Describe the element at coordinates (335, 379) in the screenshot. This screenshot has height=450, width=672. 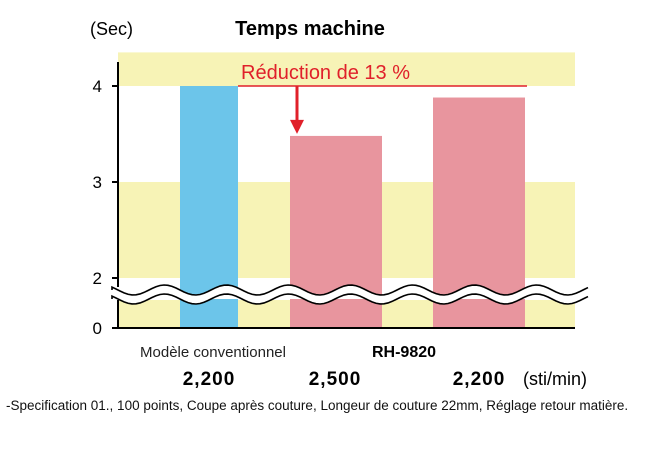
I see `category-label-2: 2,500` at that location.